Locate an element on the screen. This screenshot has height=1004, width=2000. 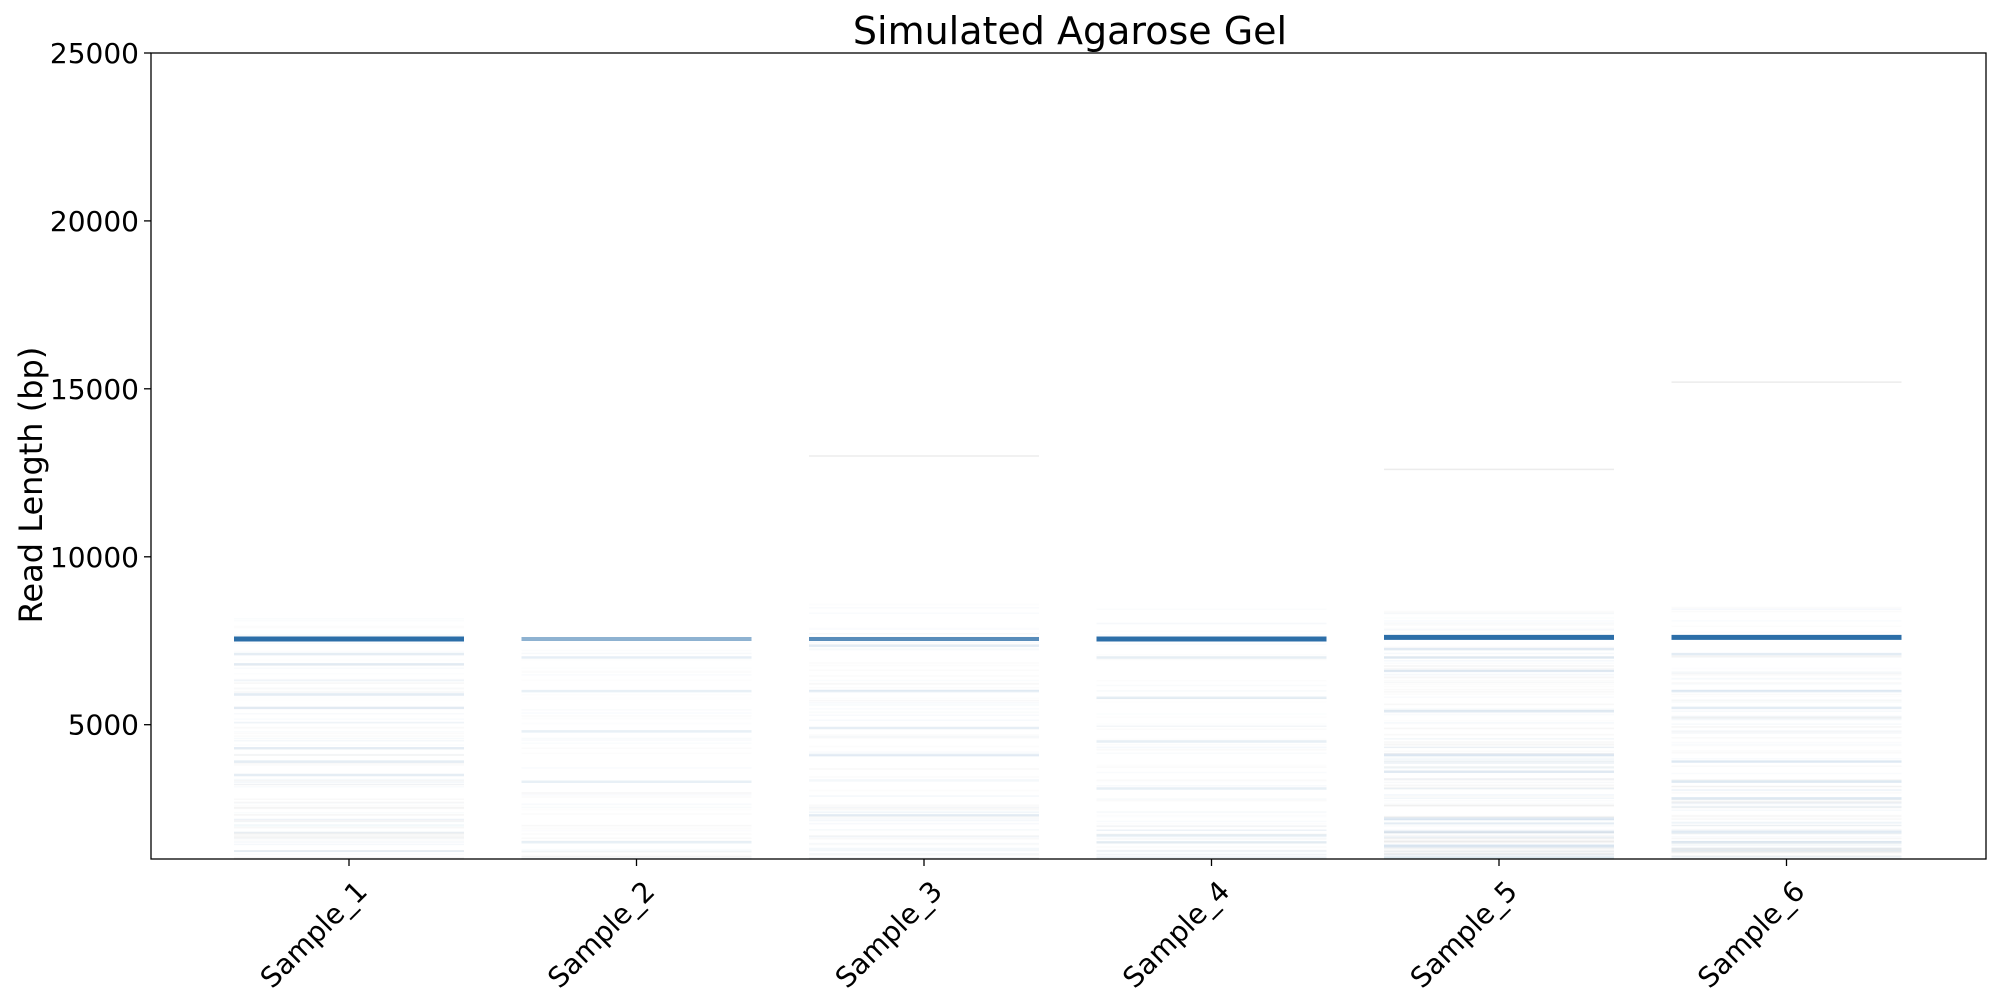
x-tick-label: Sample_4 is located at coordinates (1176, 934).